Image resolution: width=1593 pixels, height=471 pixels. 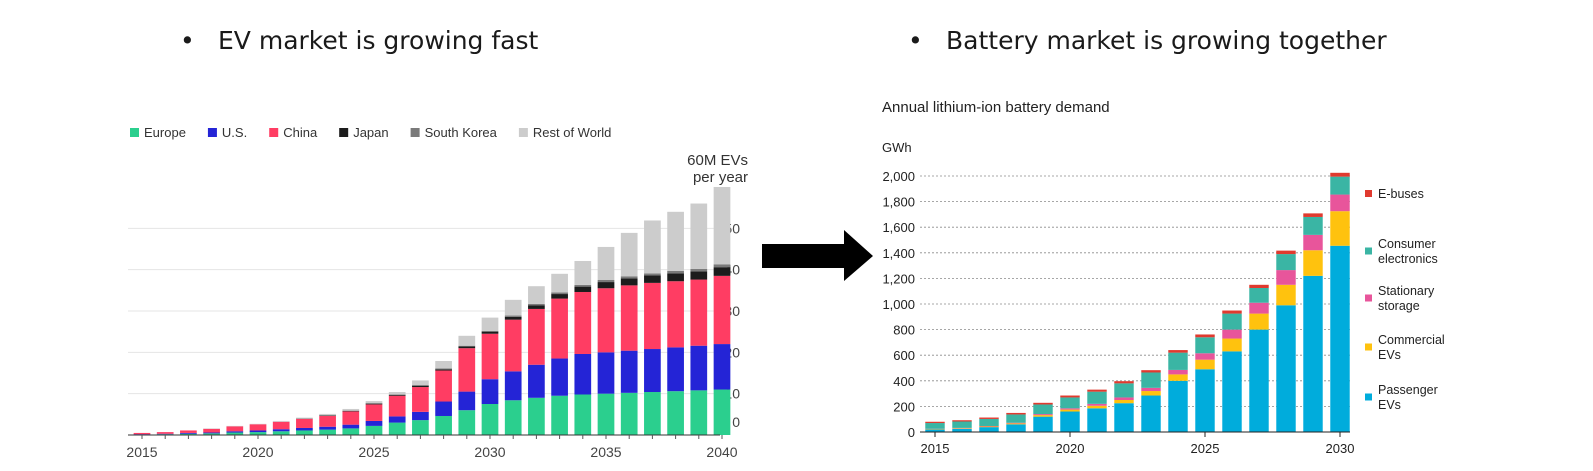 I want to click on bar-commercial-evs-2017, so click(x=988, y=426).